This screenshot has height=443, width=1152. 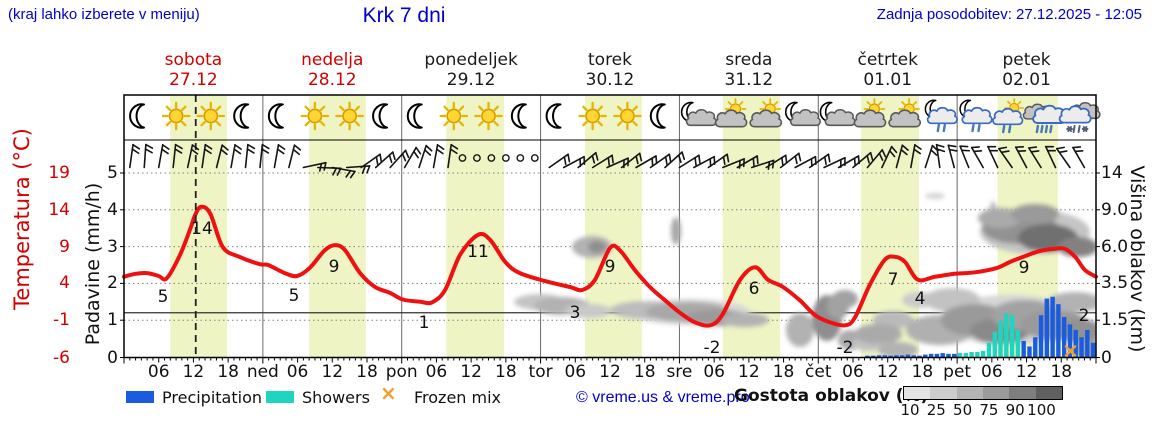 What do you see at coordinates (112, 173) in the screenshot?
I see `precip-tick-5: 5` at bounding box center [112, 173].